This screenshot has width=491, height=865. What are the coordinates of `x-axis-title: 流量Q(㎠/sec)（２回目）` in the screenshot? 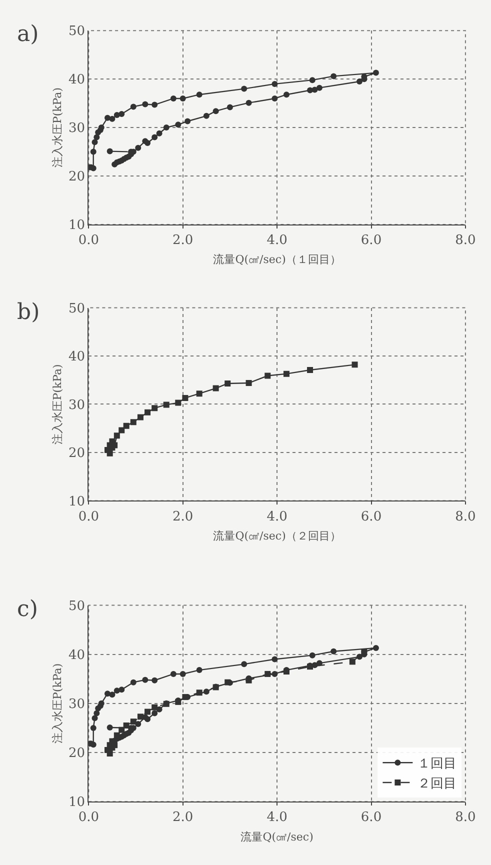 It's located at (277, 536).